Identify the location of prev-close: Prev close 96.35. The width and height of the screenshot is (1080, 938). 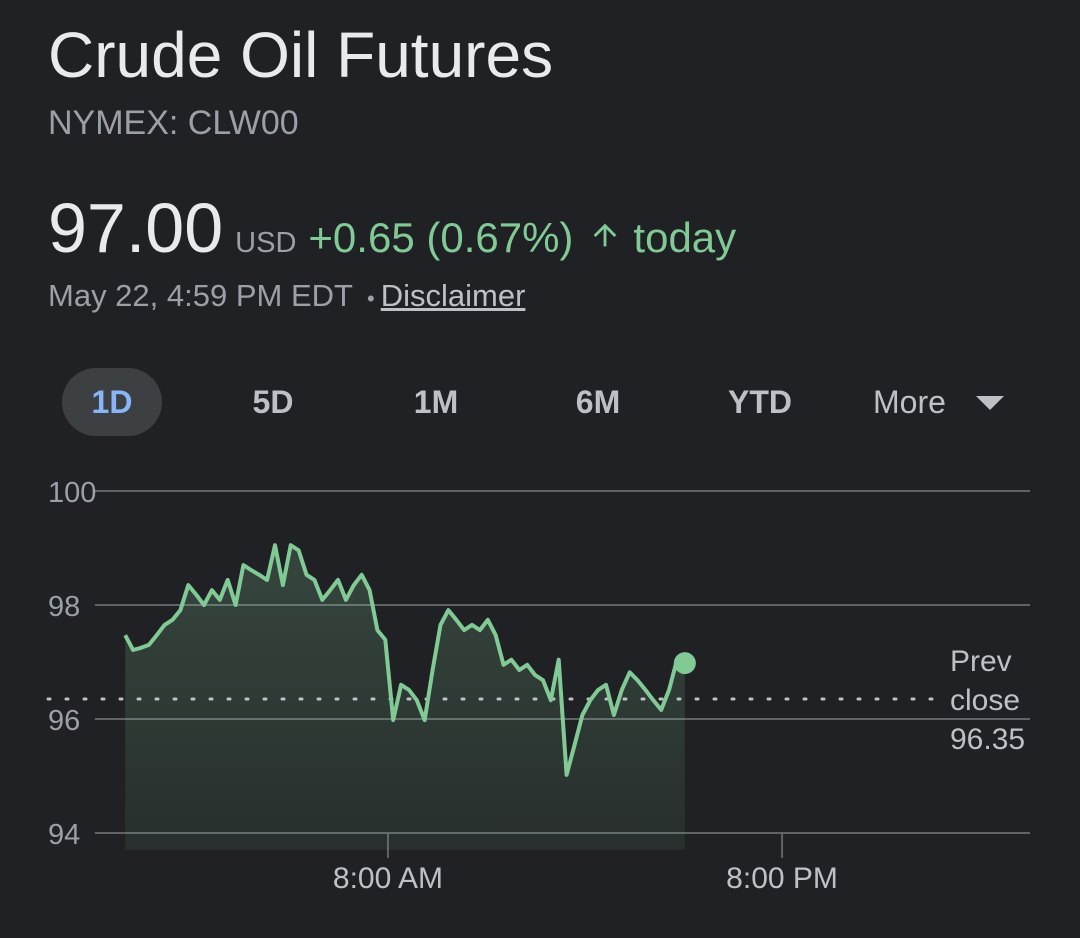
(995, 700).